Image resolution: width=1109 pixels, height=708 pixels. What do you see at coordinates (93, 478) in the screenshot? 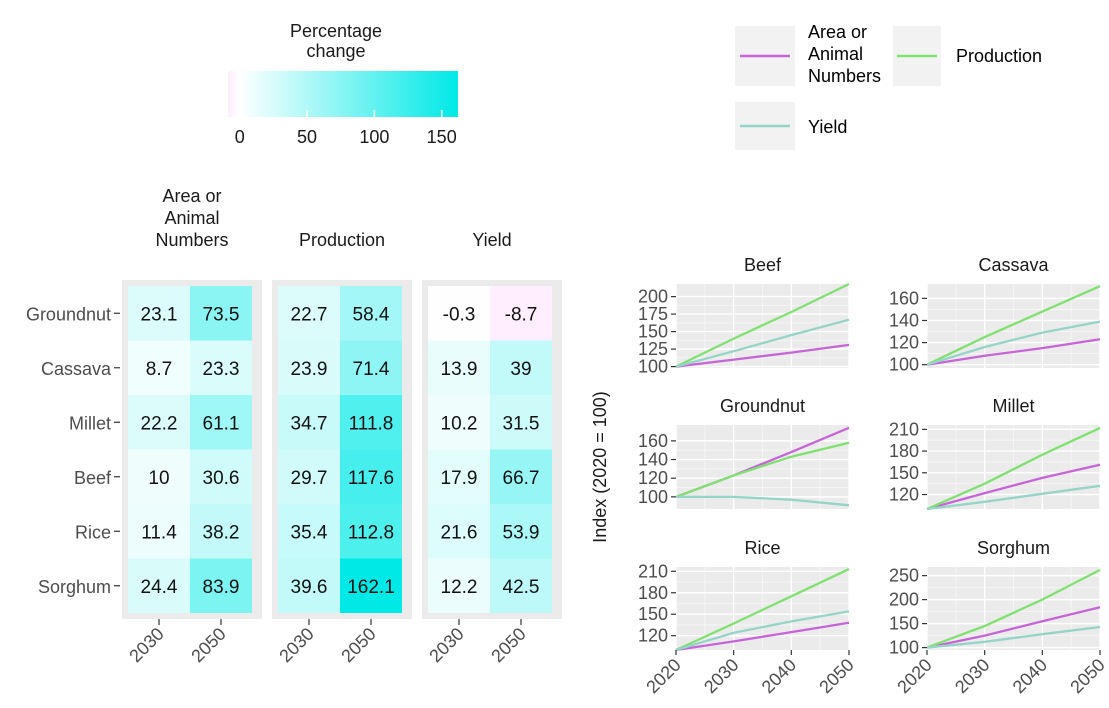
I see `heatmap-y-tick-label: Beef` at bounding box center [93, 478].